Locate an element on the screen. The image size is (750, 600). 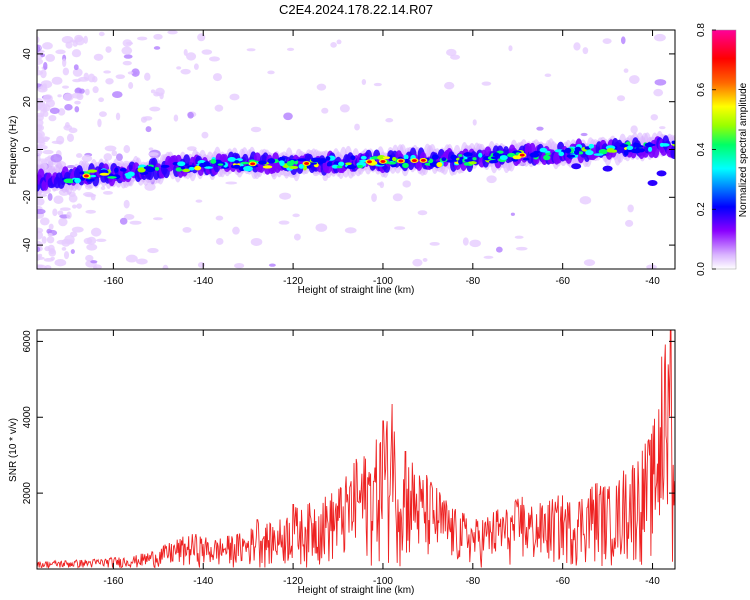
spectrogram-x-tick-label: -40 is located at coordinates (652, 281).